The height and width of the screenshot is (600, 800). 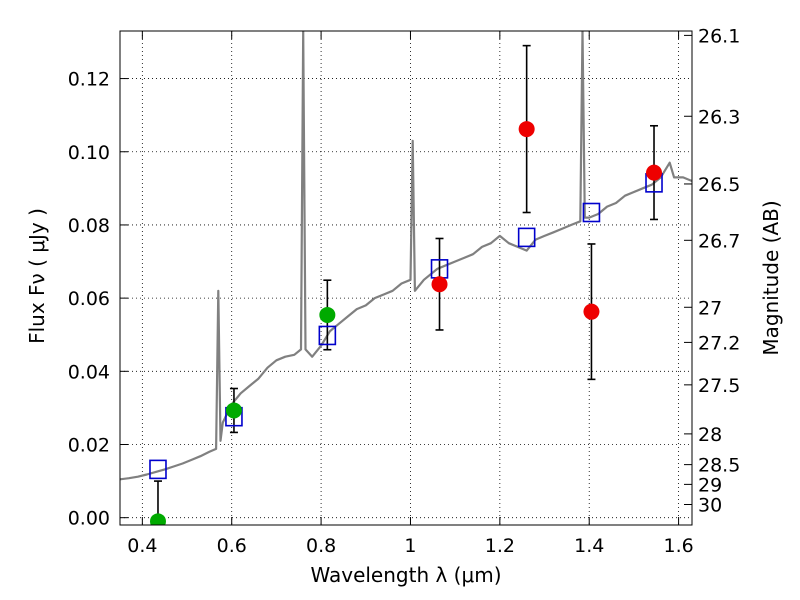 I want to click on x-tick-label: 1.6, so click(x=678, y=546).